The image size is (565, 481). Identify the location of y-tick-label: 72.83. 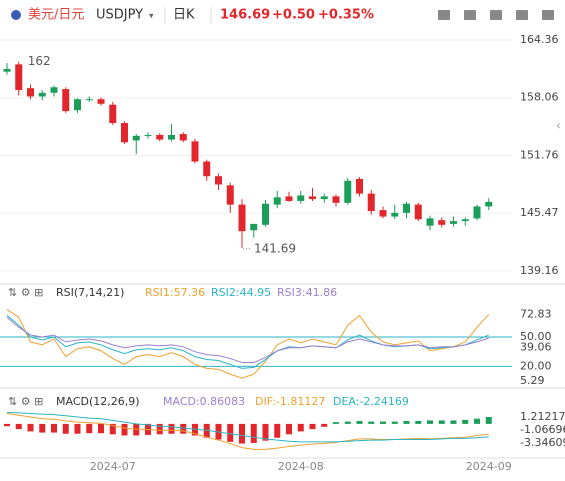
(536, 314).